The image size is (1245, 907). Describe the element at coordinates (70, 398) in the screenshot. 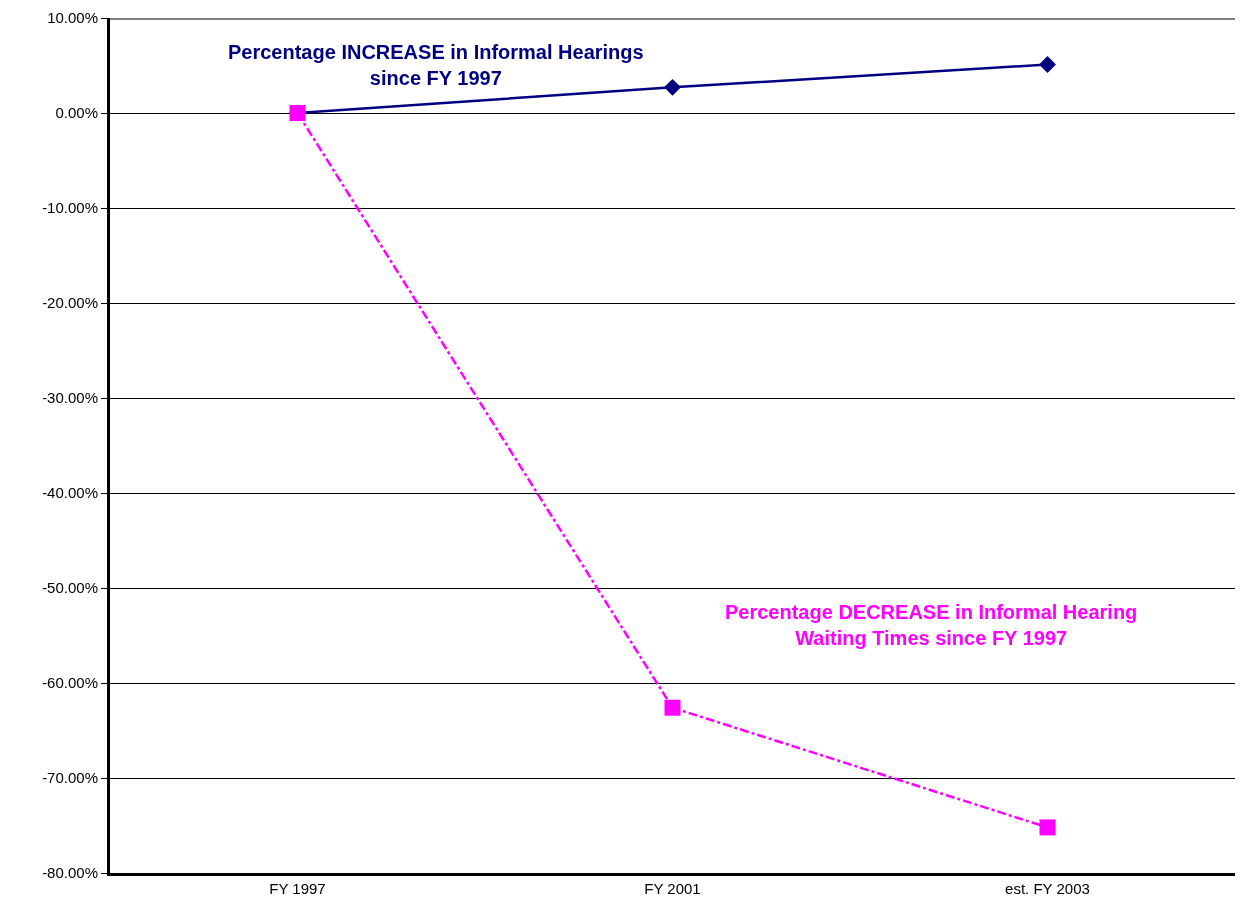

I see `y-tick-label: -30.00%` at that location.